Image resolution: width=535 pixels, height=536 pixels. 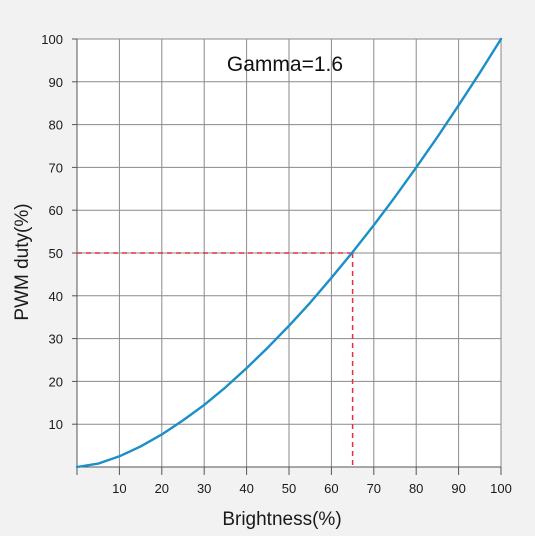 What do you see at coordinates (56, 381) in the screenshot?
I see `y-tick-label-20: 20` at bounding box center [56, 381].